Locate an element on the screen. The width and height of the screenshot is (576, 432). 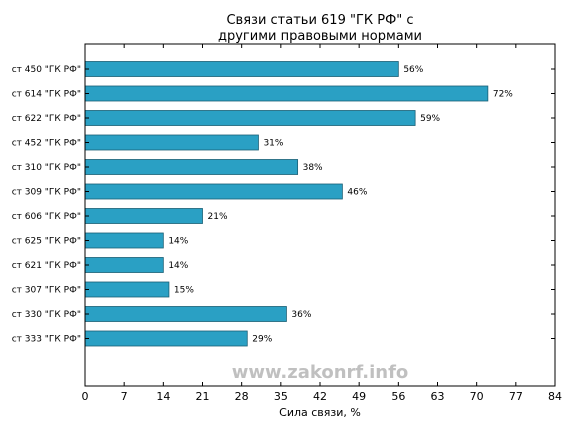
data-label: 21% is located at coordinates (218, 217).